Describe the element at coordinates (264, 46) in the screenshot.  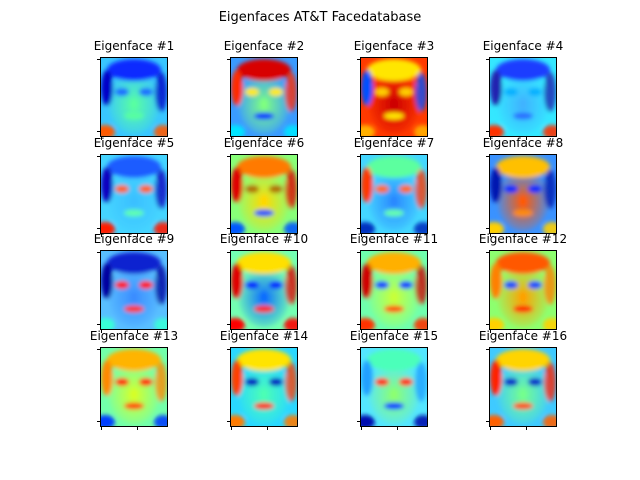
I see `panel-title: Eigenface #2` at that location.